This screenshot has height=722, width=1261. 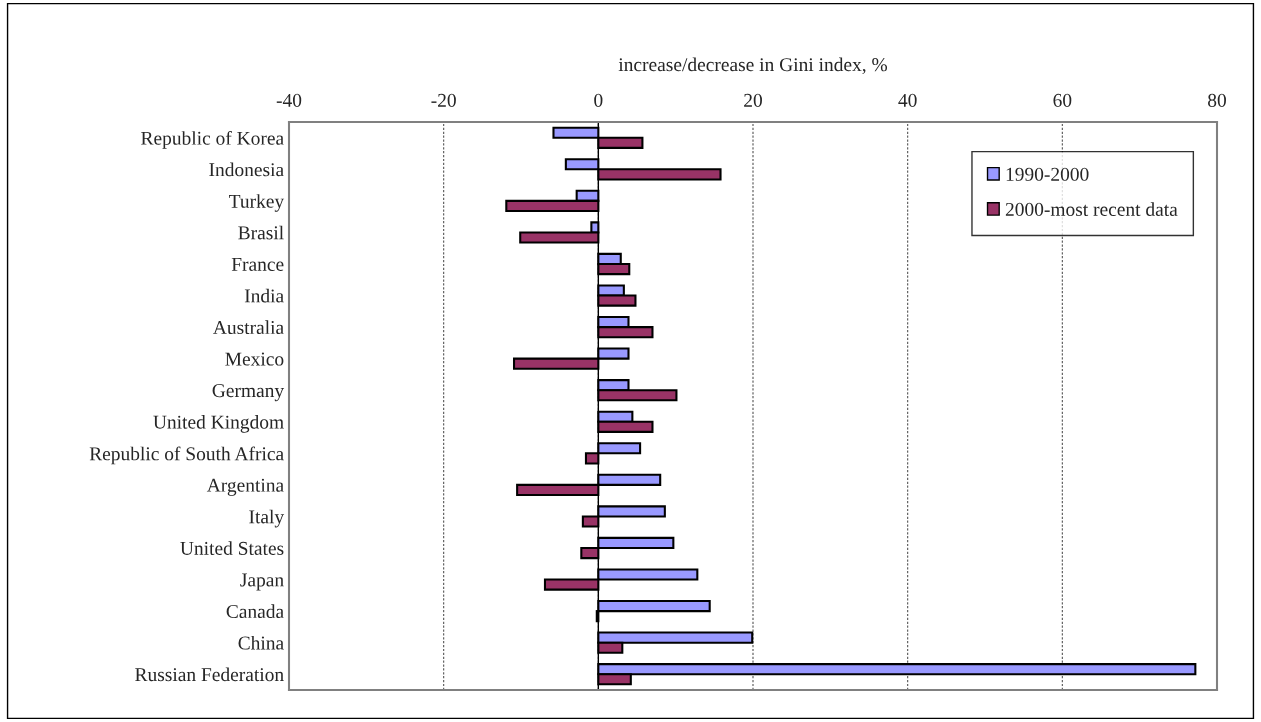 What do you see at coordinates (1062, 100) in the screenshot?
I see `x-tick-label: 60` at bounding box center [1062, 100].